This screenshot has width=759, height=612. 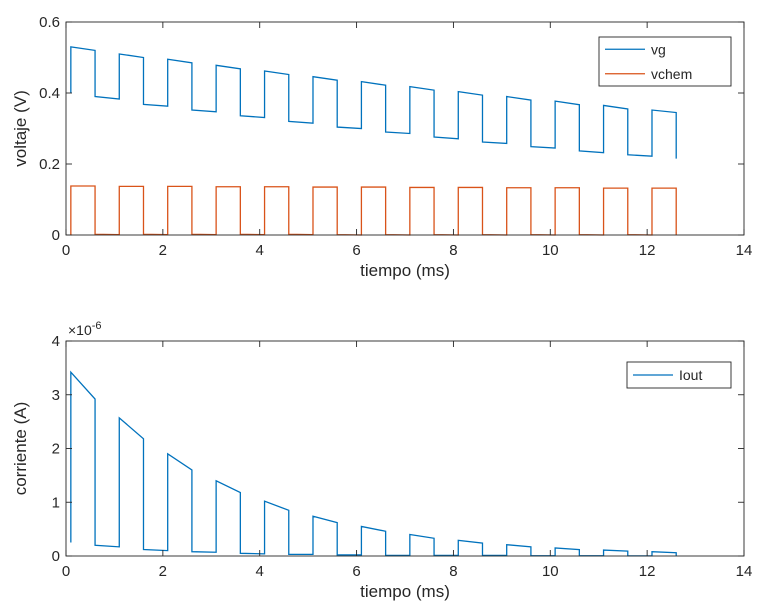 I want to click on y-tick-label: 1, so click(x=56, y=502).